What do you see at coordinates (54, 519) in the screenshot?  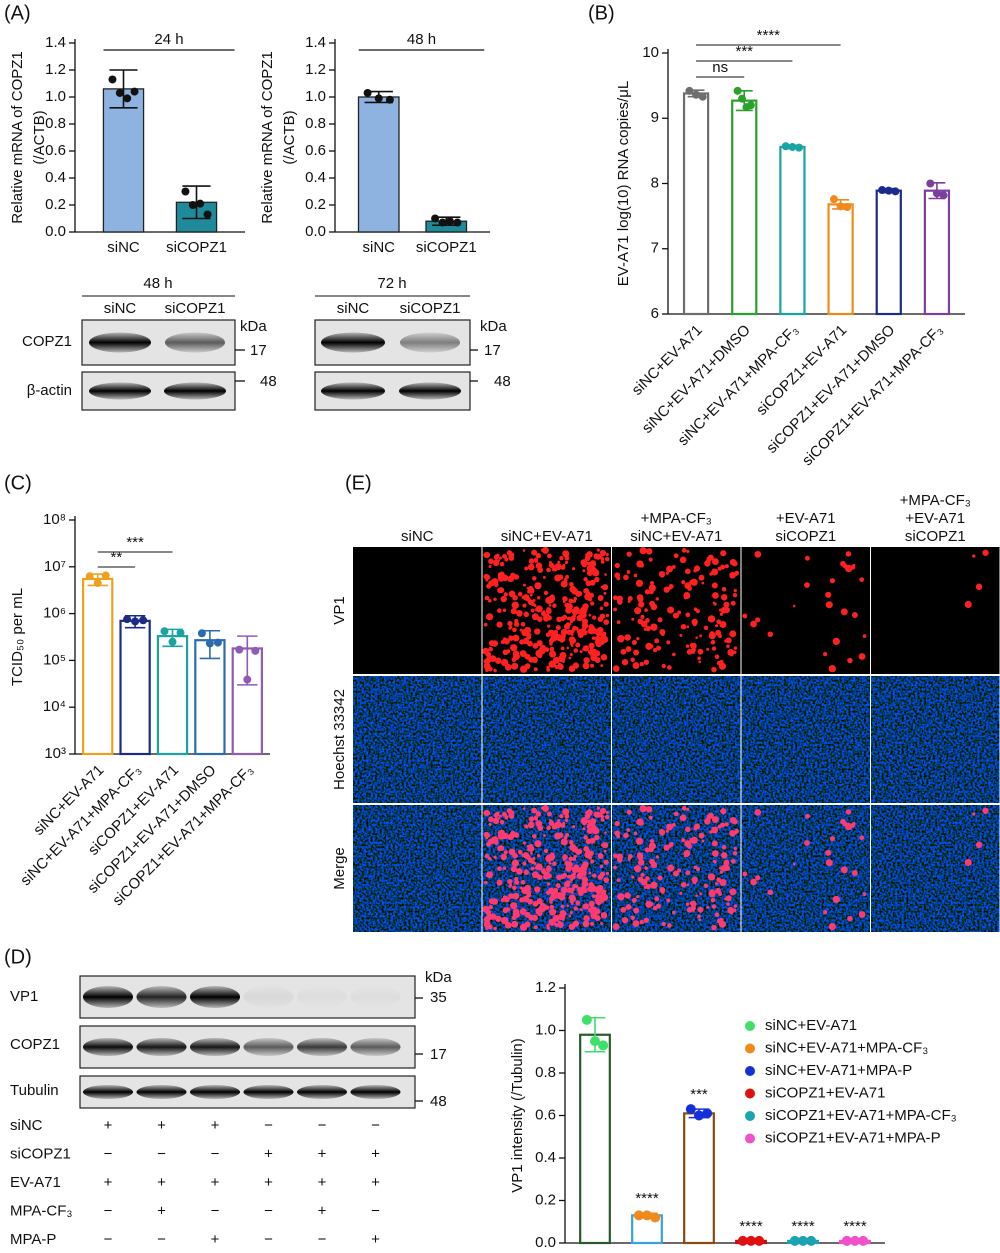 I see `y-tick-label: 10⁸` at bounding box center [54, 519].